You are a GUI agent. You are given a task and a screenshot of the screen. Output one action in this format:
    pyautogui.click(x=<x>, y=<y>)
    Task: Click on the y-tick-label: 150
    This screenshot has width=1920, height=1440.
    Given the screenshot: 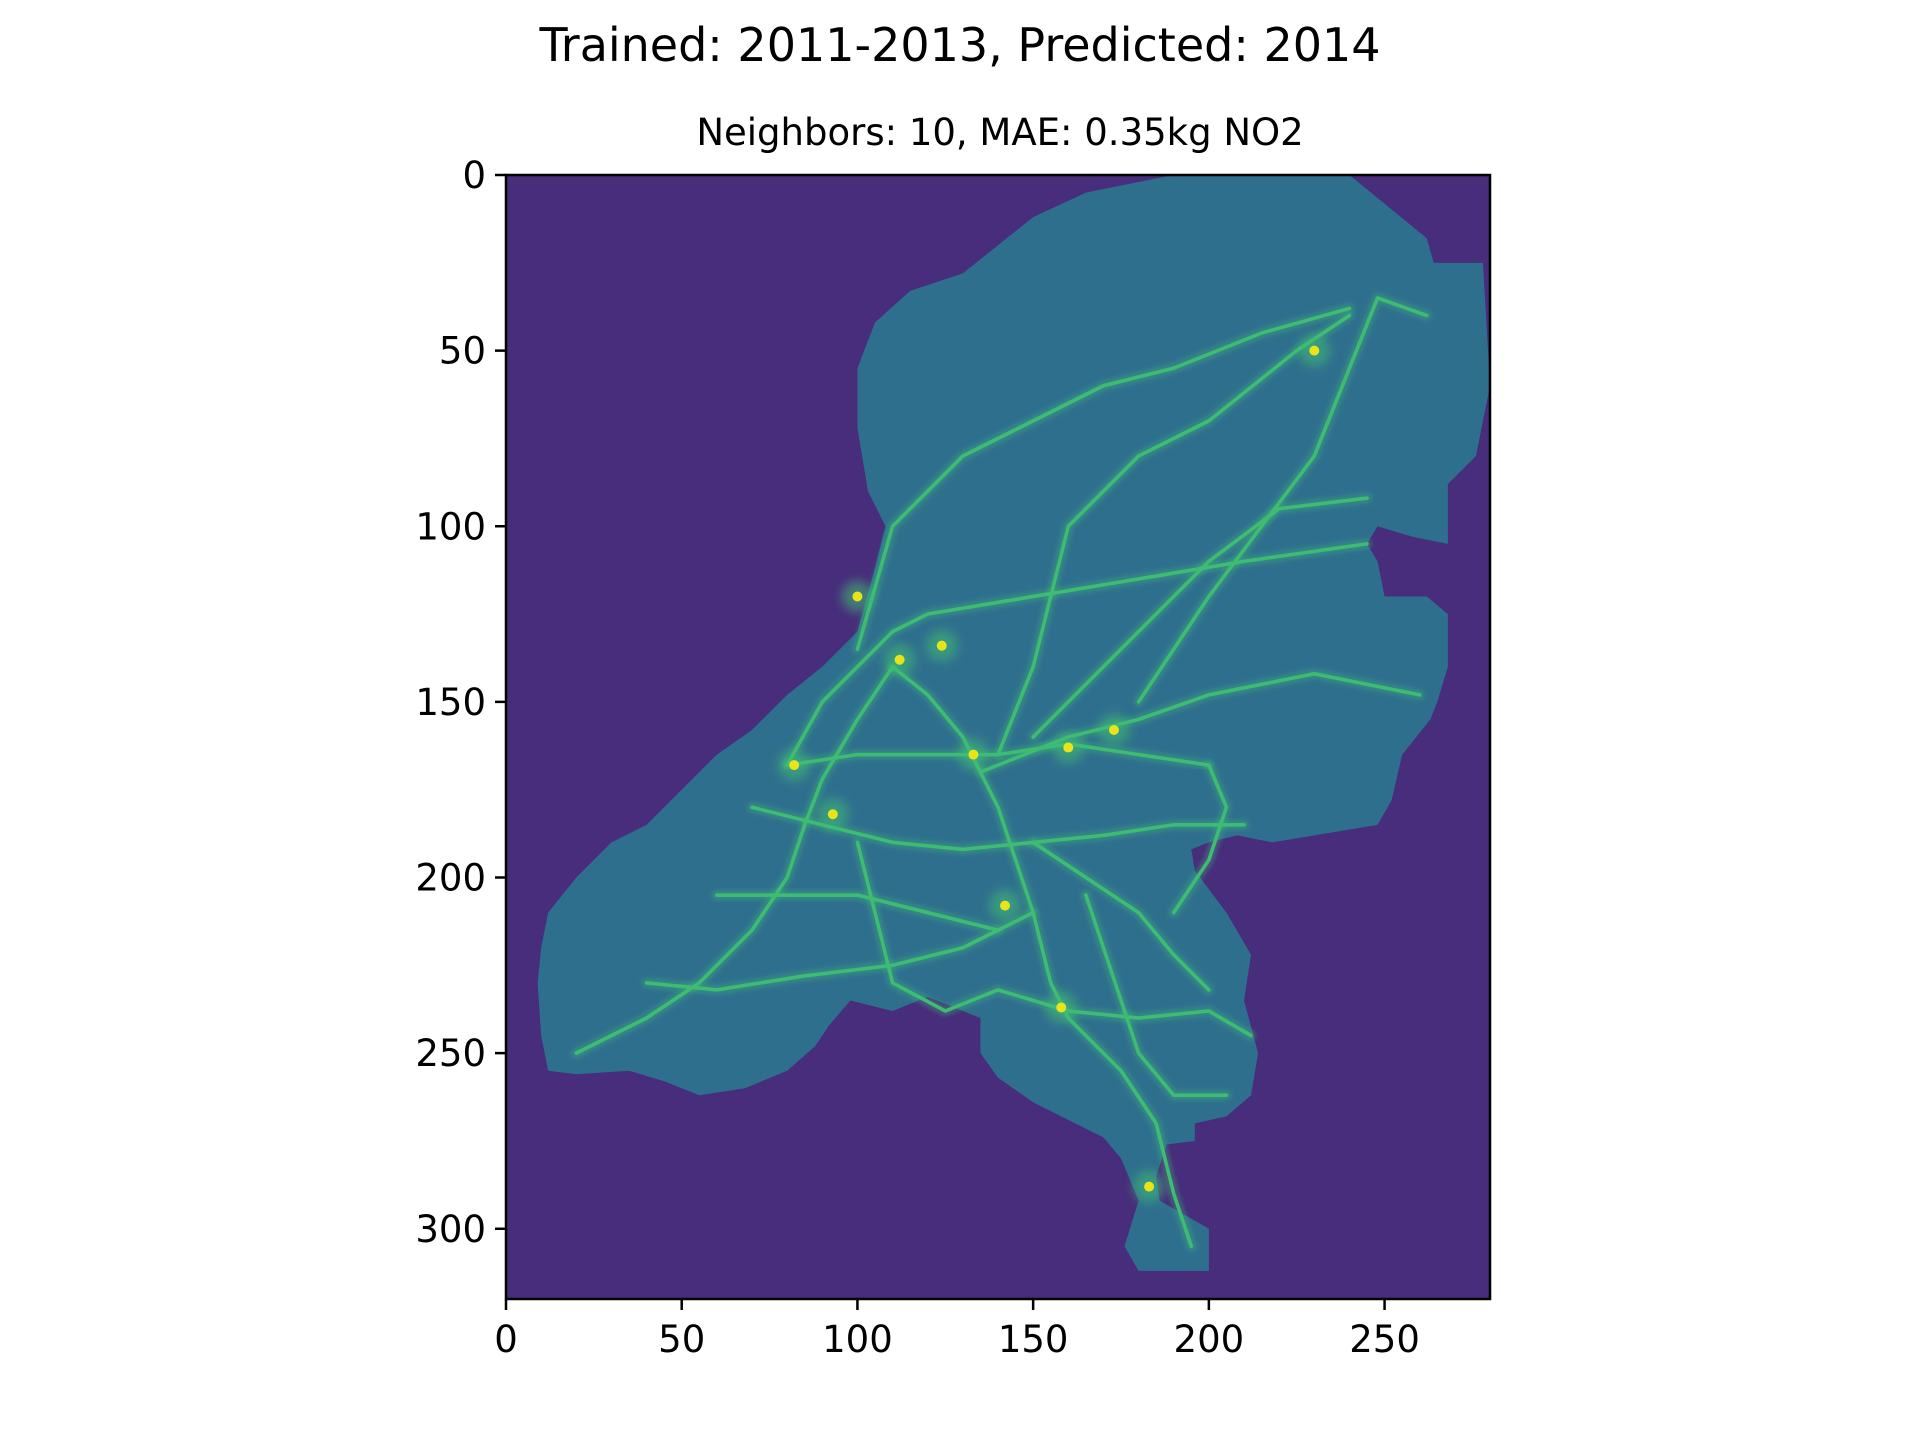 What is the action you would take?
    pyautogui.click(x=450, y=702)
    